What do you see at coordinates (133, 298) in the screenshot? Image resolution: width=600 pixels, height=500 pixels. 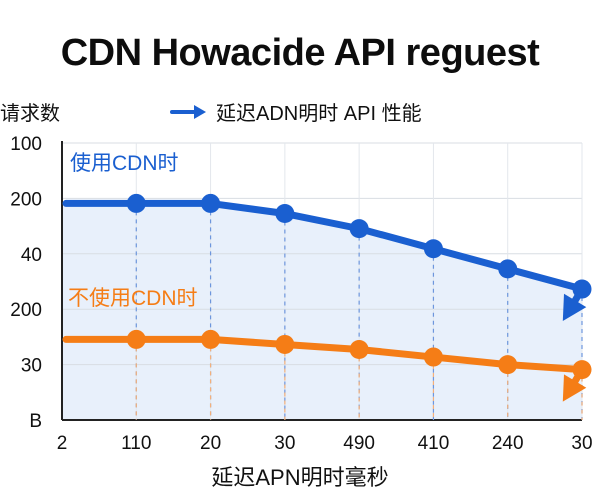 I see `series-label: 不使用CDN时` at bounding box center [133, 298].